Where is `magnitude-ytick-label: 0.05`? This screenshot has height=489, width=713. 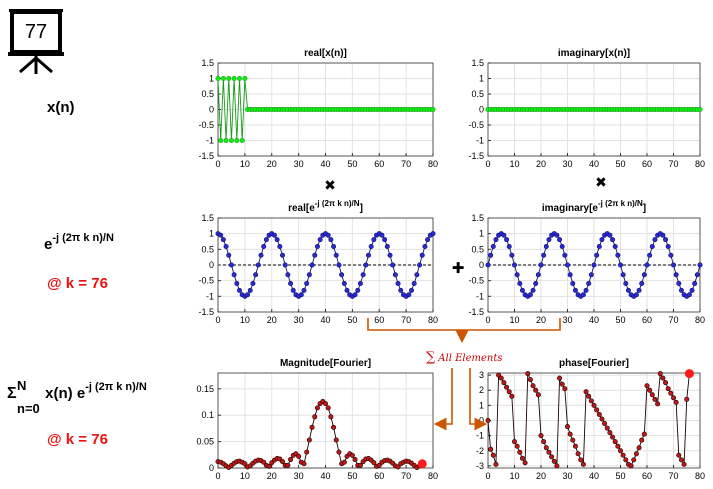
magnitude-ytick-label: 0.05 is located at coordinates (205, 442).